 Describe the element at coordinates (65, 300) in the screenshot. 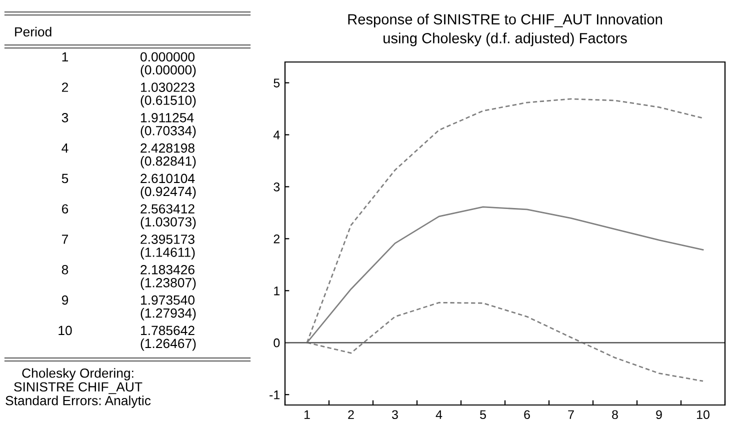

I see `category-label: 9` at that location.